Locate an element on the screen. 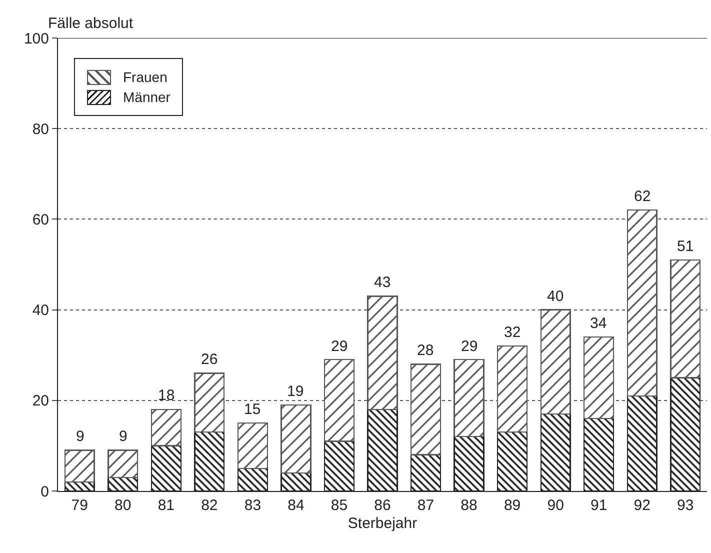  total-label: 34 is located at coordinates (598, 323).